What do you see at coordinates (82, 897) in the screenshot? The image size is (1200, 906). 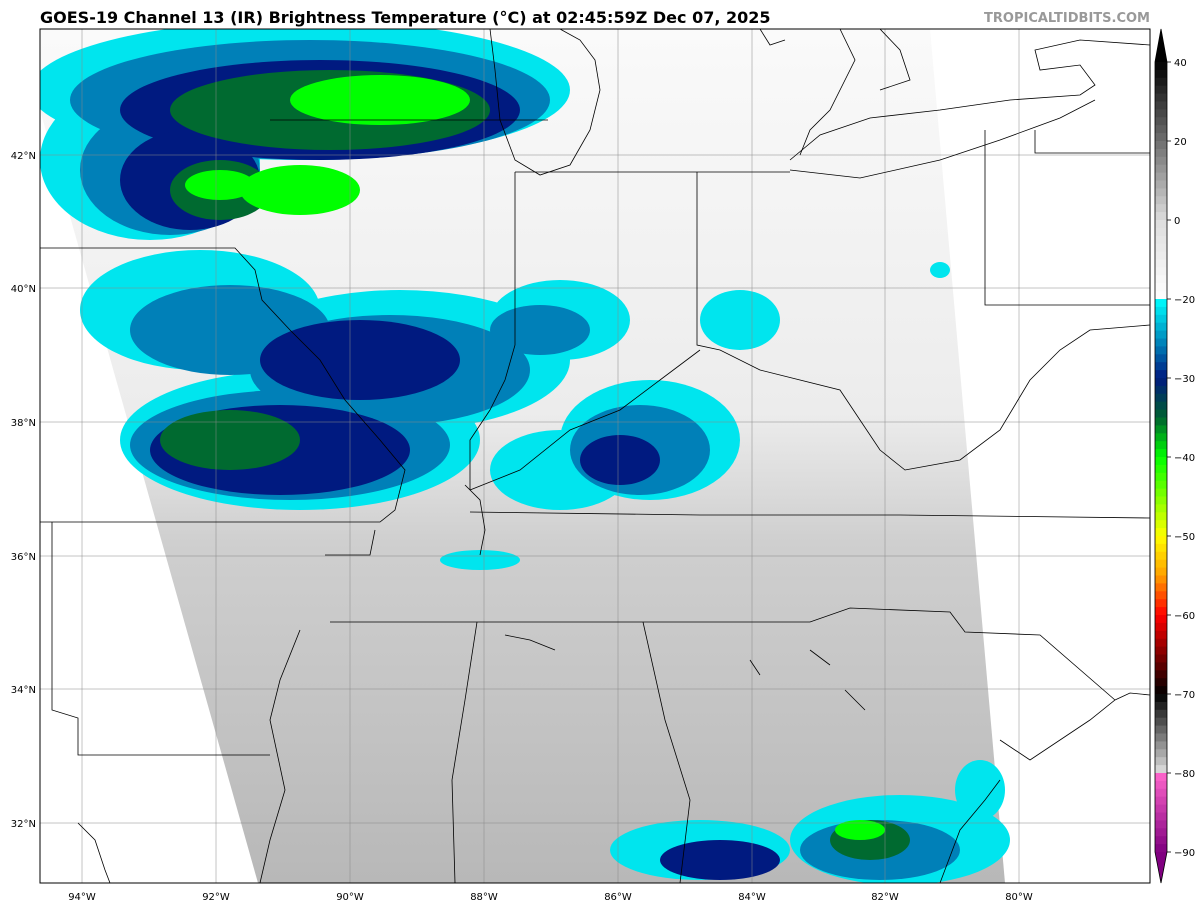 I see `longitude-label: 94°W` at bounding box center [82, 897].